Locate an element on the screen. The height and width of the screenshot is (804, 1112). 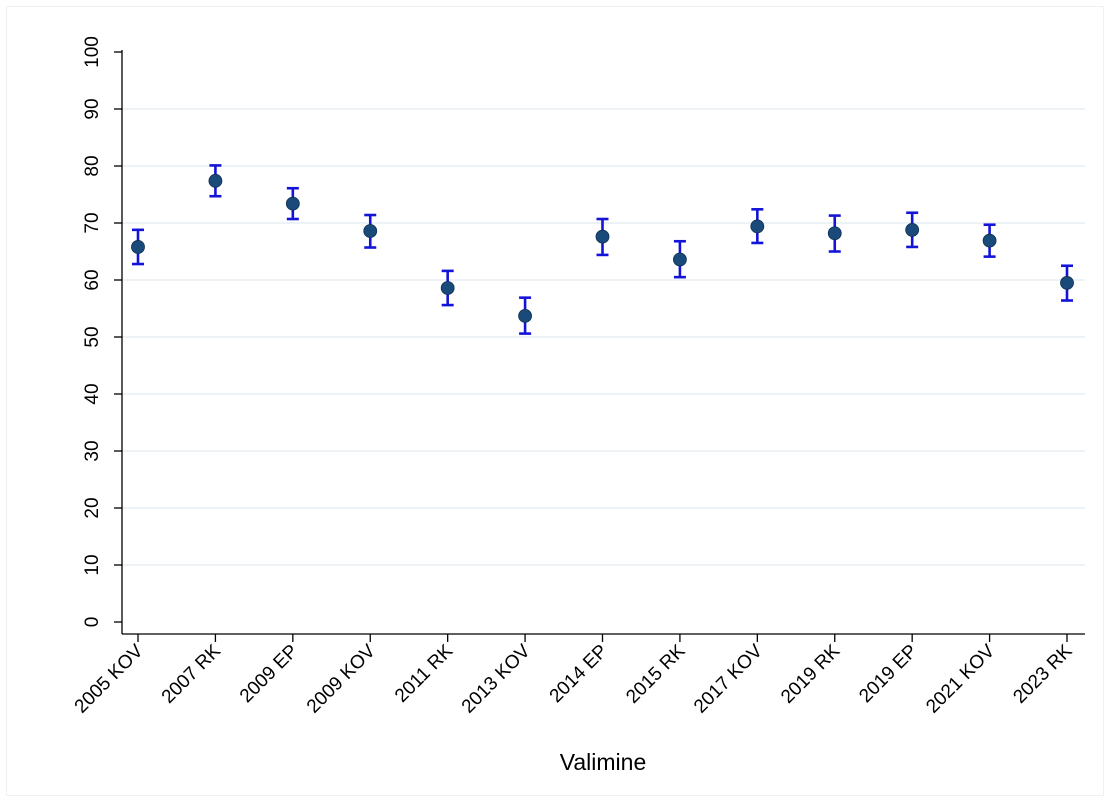
x-tick-label: 2011 RK is located at coordinates (424, 673).